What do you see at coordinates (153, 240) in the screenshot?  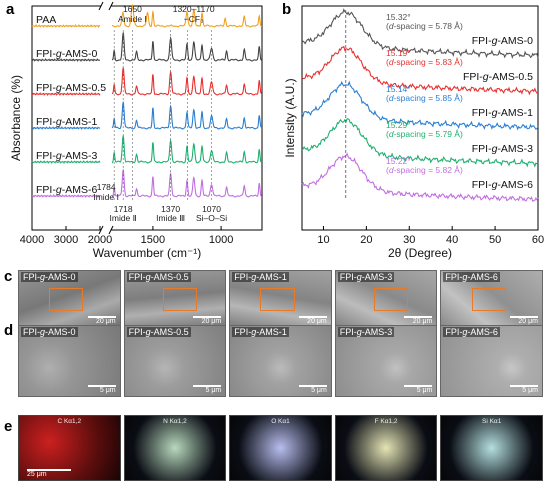 I see `x-tick-label: 1500` at bounding box center [153, 240].